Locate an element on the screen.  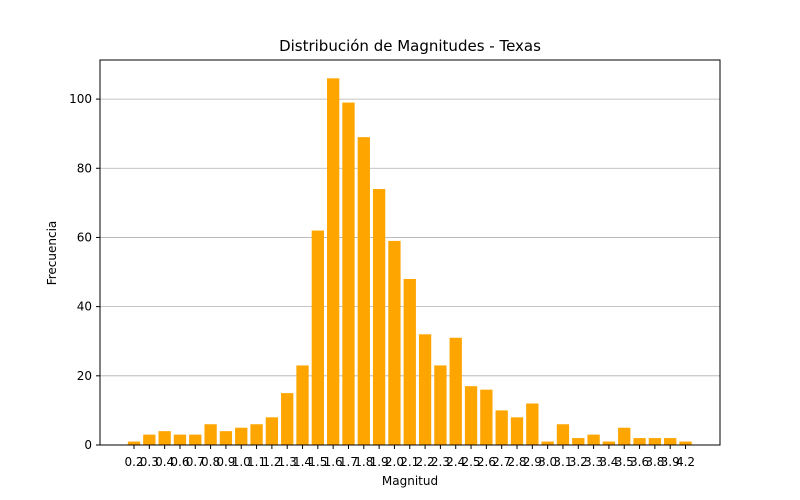
x-tick-label: 0.6 is located at coordinates (179, 462).